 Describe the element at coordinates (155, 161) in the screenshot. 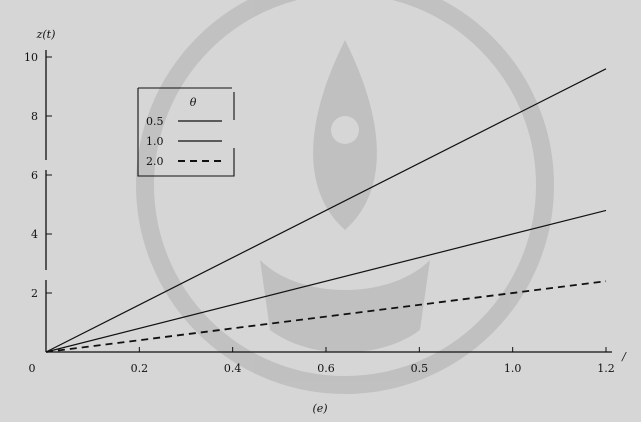

I see `legend-label: 2.0` at that location.